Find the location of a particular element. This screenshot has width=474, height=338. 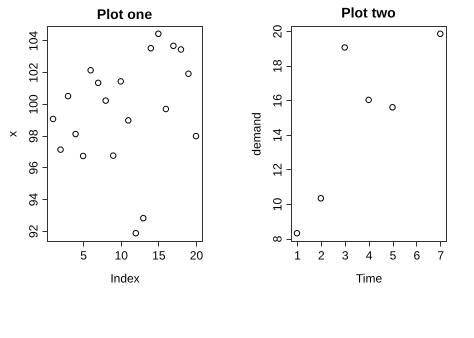

x-tick-label: 10 is located at coordinates (121, 255).